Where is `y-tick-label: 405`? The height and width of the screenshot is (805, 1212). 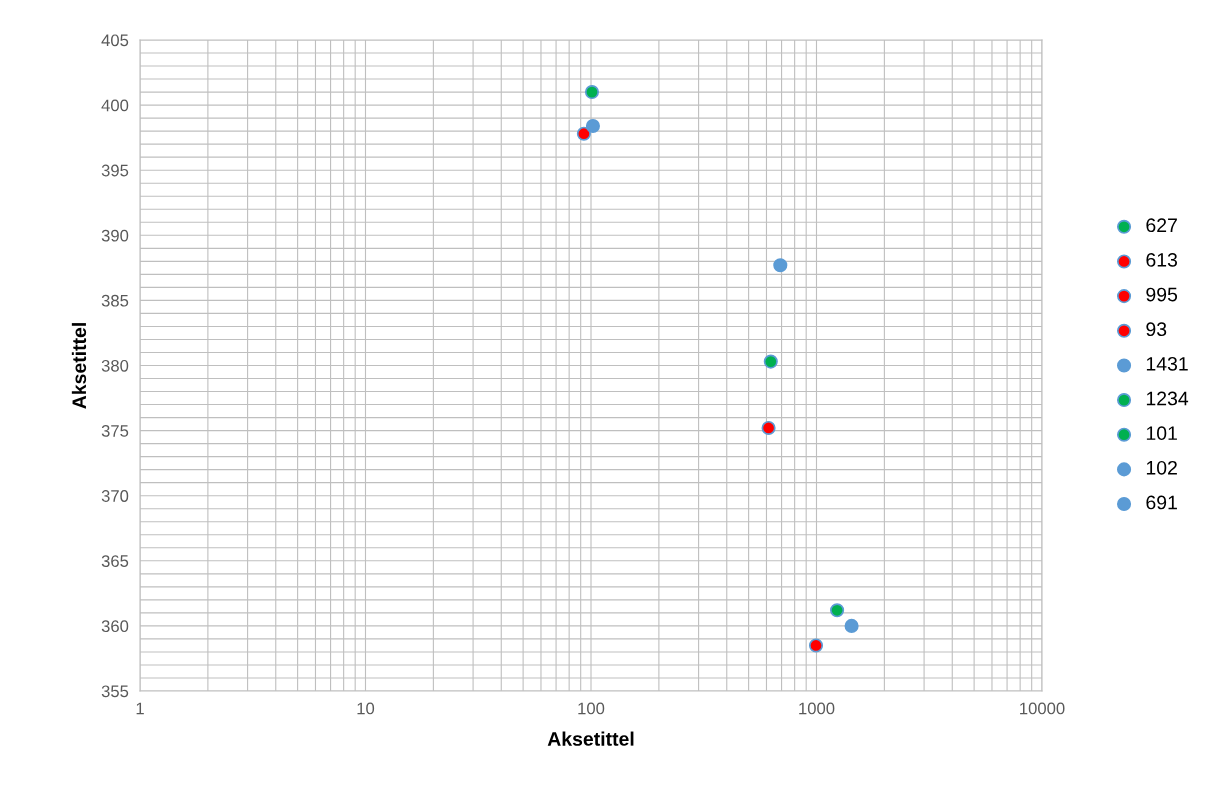
y-tick-label: 405 is located at coordinates (115, 40).